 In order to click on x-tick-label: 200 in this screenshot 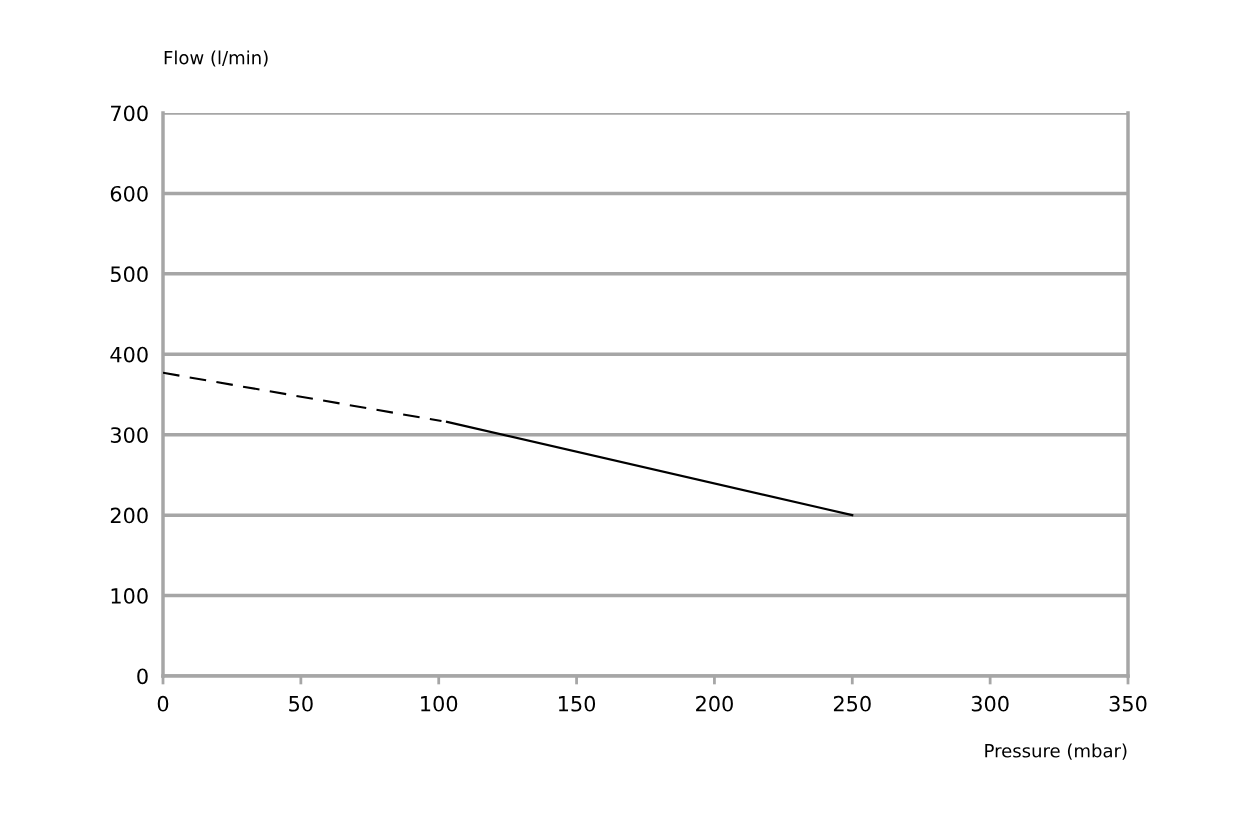, I will do `click(714, 703)`.